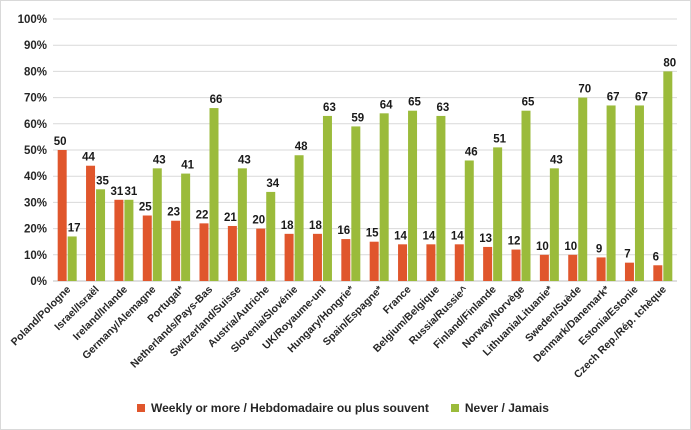 The image size is (691, 430). What do you see at coordinates (343, 231) in the screenshot?
I see `data-label-weekly: 16` at bounding box center [343, 231].